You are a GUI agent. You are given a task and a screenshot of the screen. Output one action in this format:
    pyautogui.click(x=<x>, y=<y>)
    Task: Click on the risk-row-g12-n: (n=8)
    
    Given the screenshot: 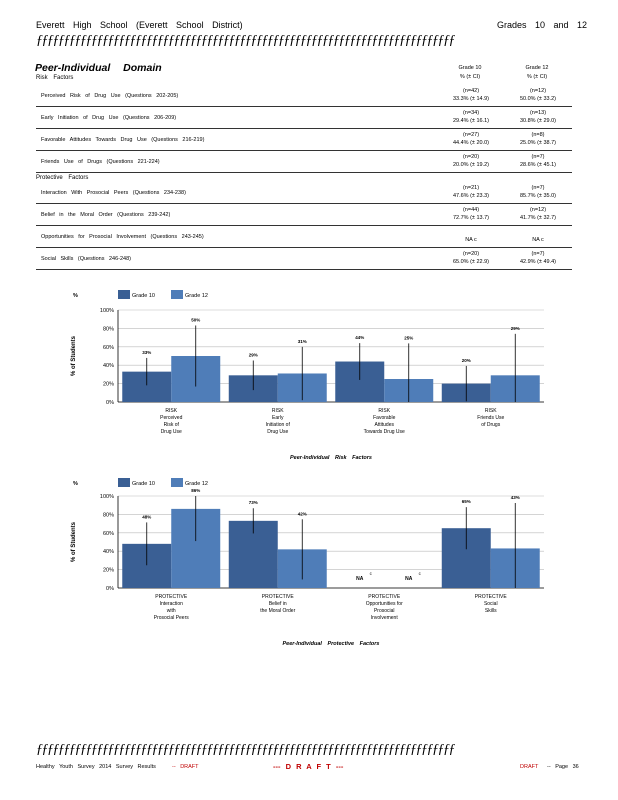 What is the action you would take?
    pyautogui.click(x=538, y=135)
    